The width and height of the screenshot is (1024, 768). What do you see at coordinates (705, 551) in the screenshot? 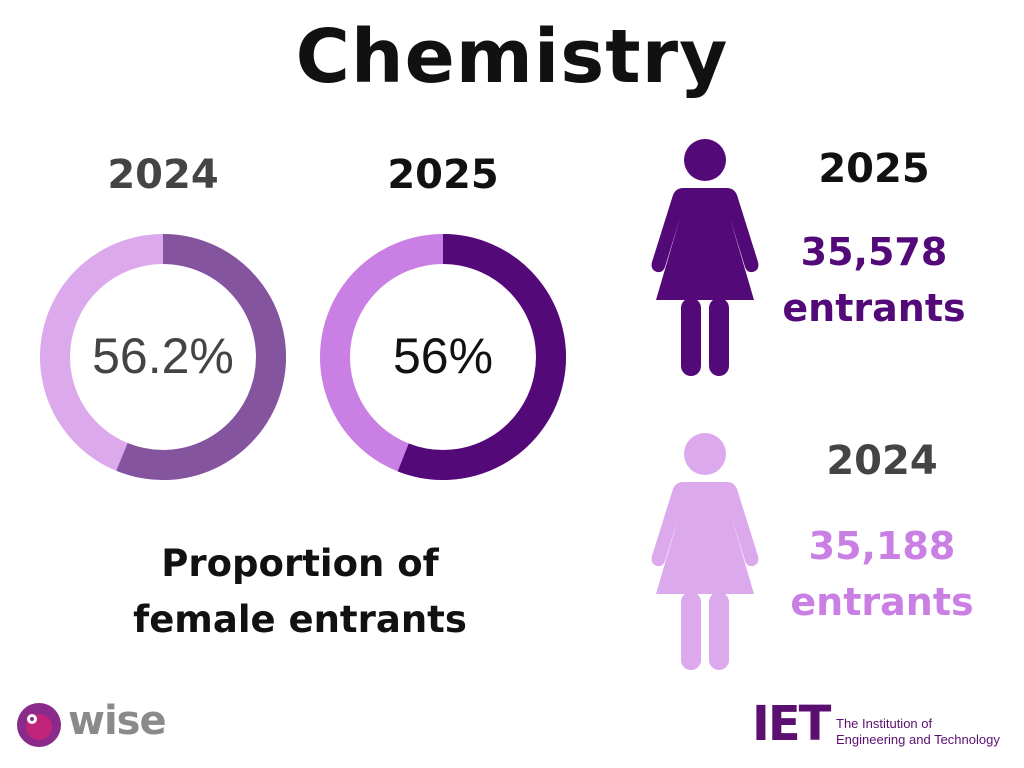
I see `female-figure-2024-icon` at bounding box center [705, 551].